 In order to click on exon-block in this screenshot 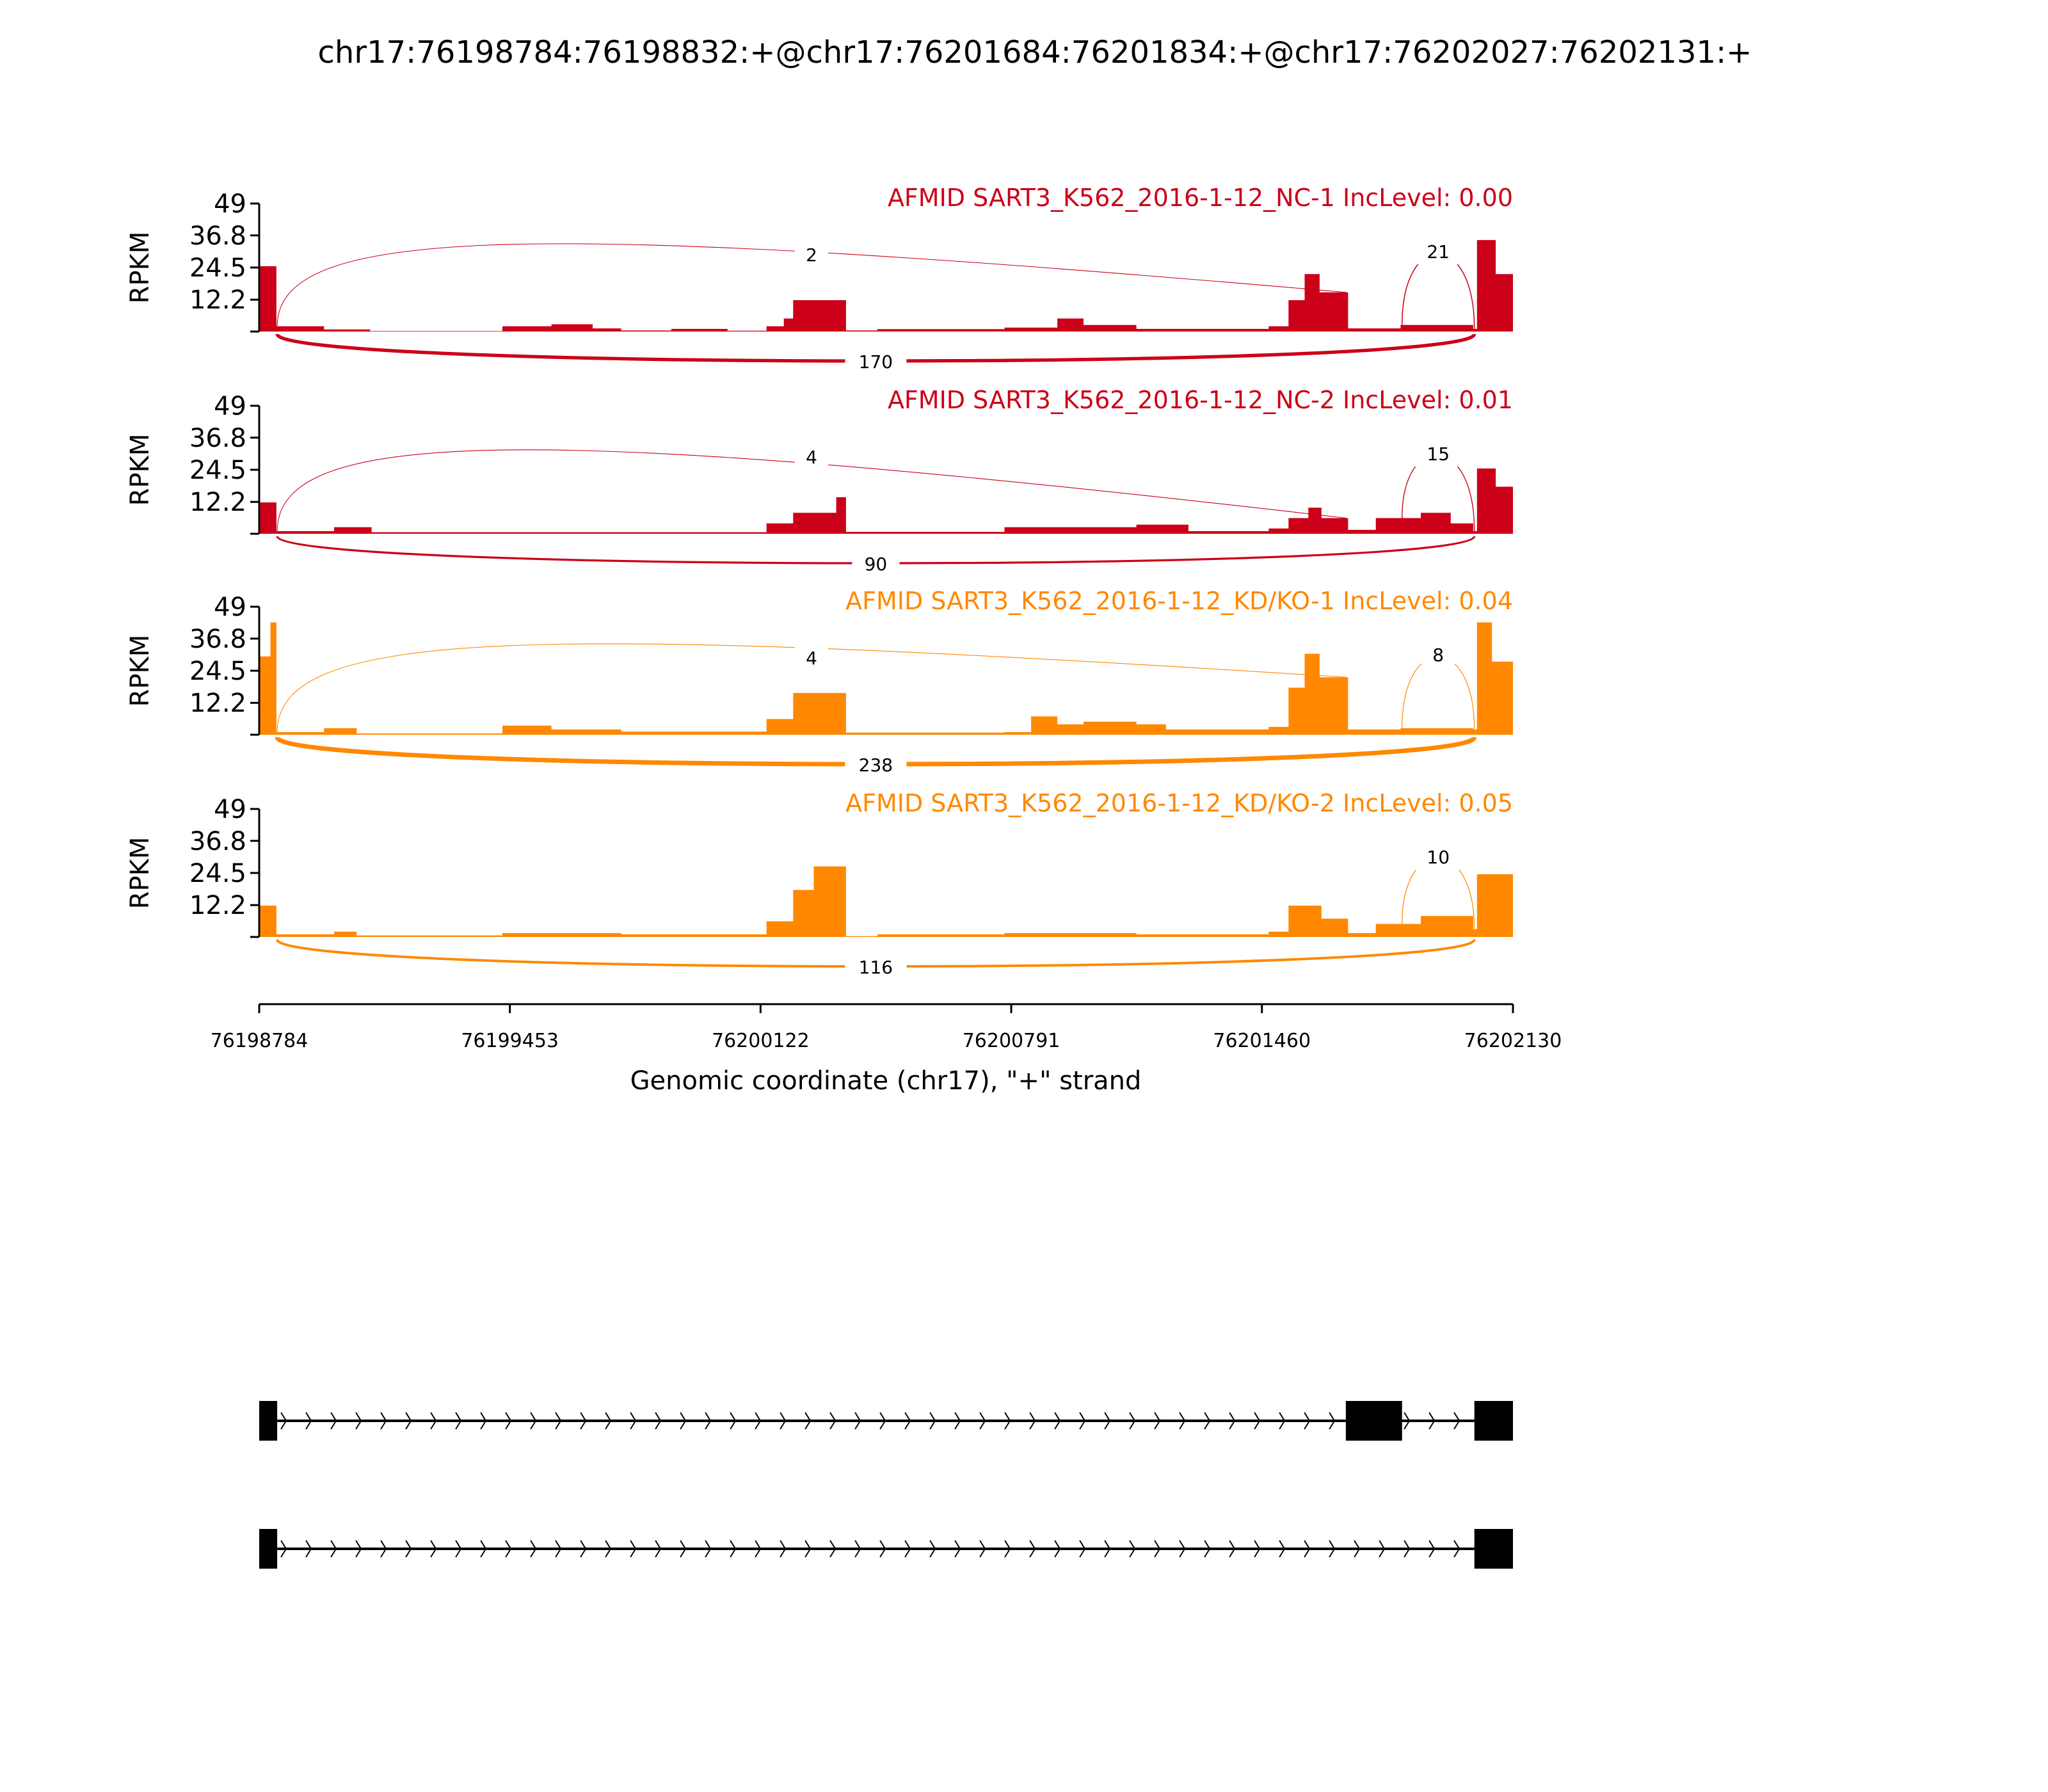, I will do `click(268, 1549)`.